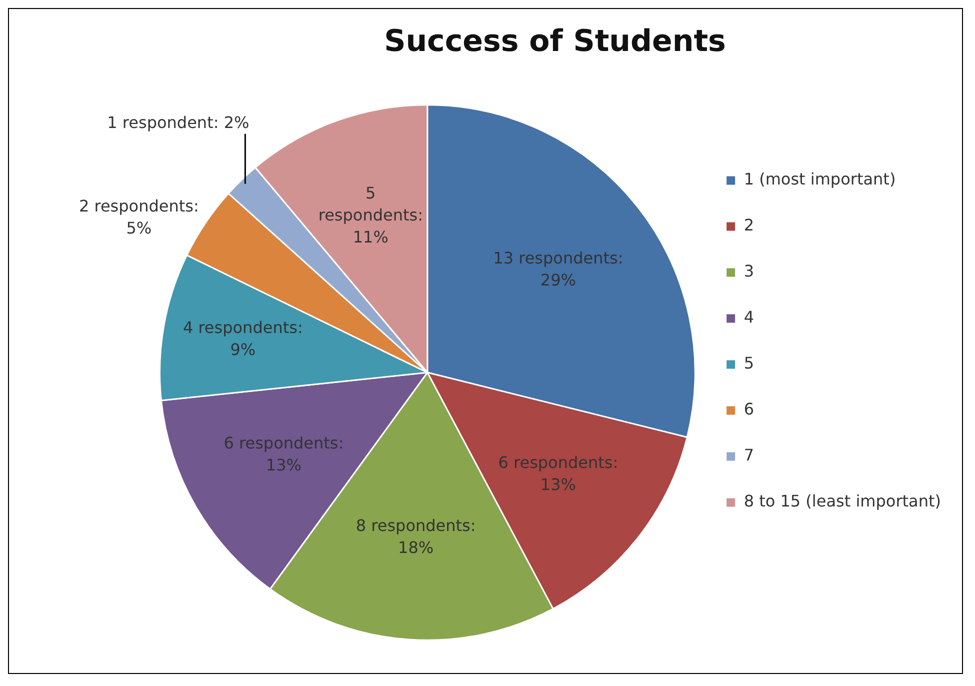 The width and height of the screenshot is (975, 686). I want to click on chart-title: Success of Students, so click(555, 41).